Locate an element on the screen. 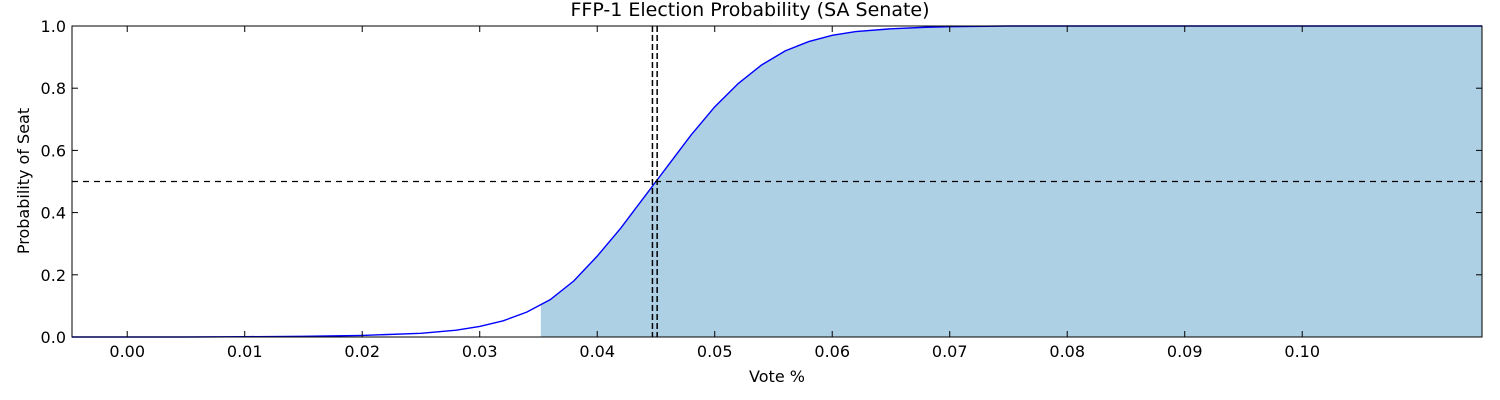  x-tick-label: 0.09 is located at coordinates (1185, 351).